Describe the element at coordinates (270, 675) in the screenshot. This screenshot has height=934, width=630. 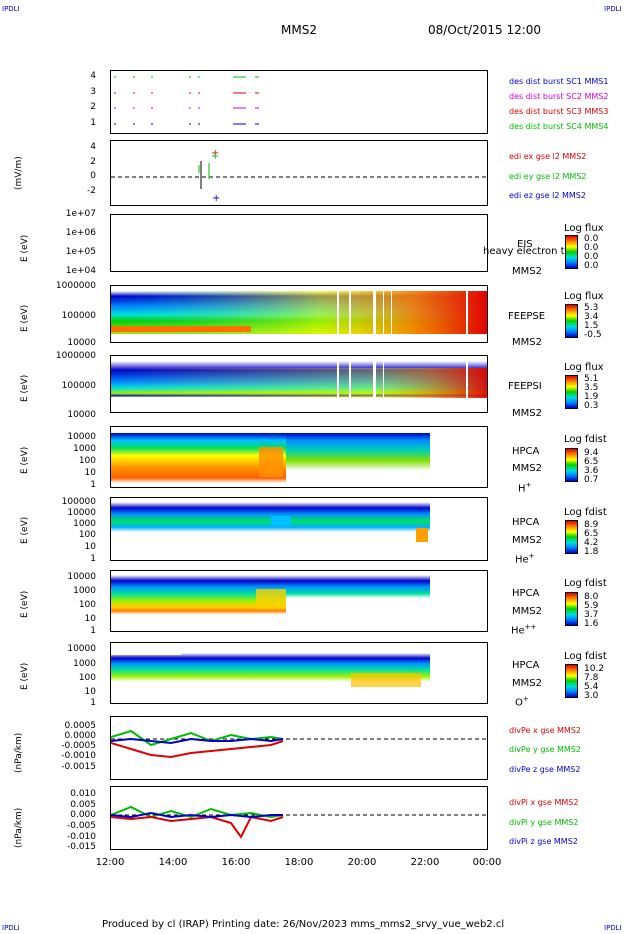
I see `hpca-oplus-spectrogram` at that location.